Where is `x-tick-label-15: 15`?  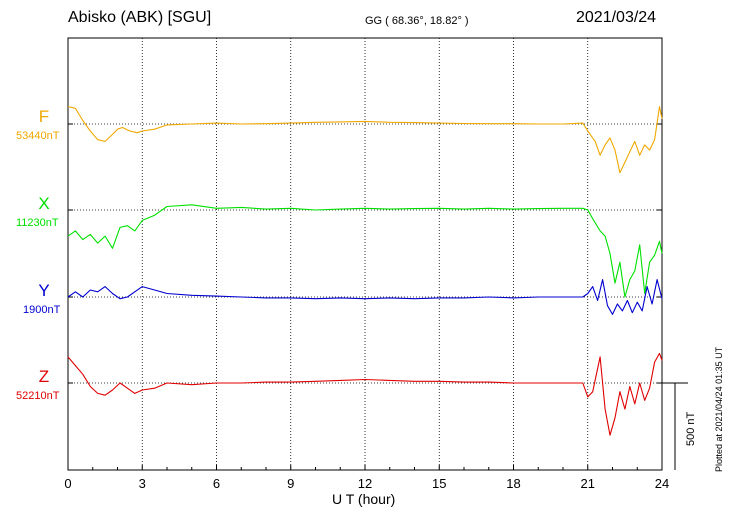
x-tick-label-15: 15 is located at coordinates (439, 483).